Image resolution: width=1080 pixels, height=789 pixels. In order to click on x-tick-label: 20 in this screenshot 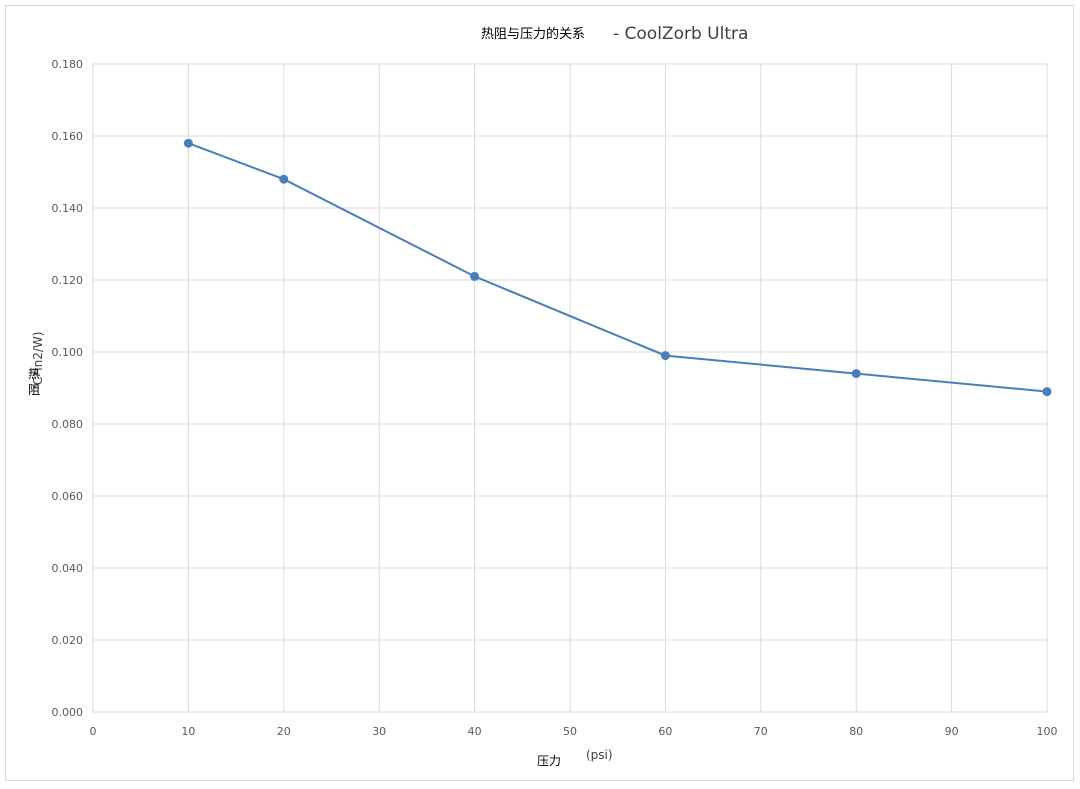, I will do `click(284, 731)`.